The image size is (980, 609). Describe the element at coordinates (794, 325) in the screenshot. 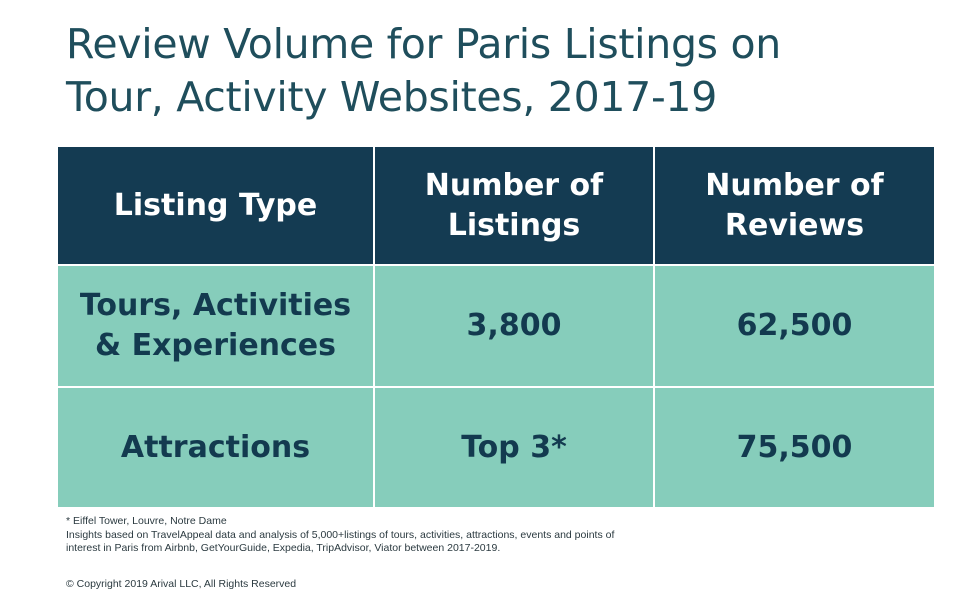

I see `cell-reviews: 62,500` at that location.